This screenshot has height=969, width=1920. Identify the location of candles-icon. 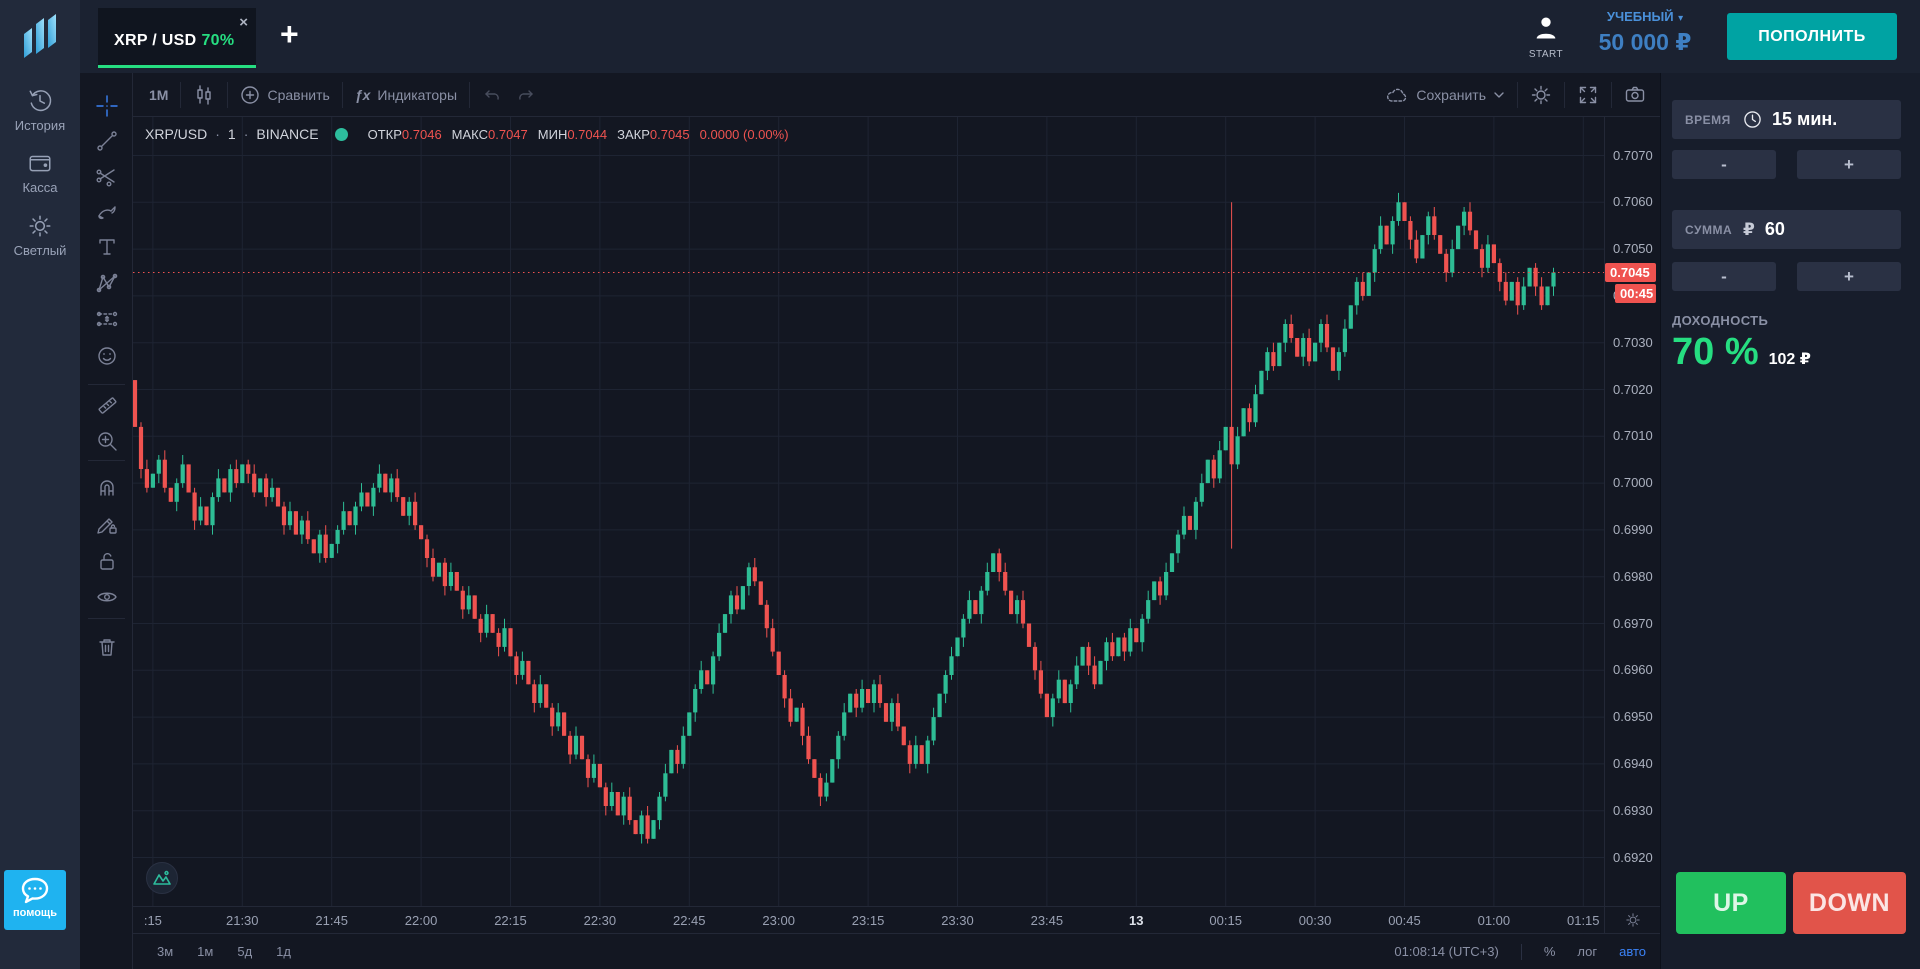
(204, 94).